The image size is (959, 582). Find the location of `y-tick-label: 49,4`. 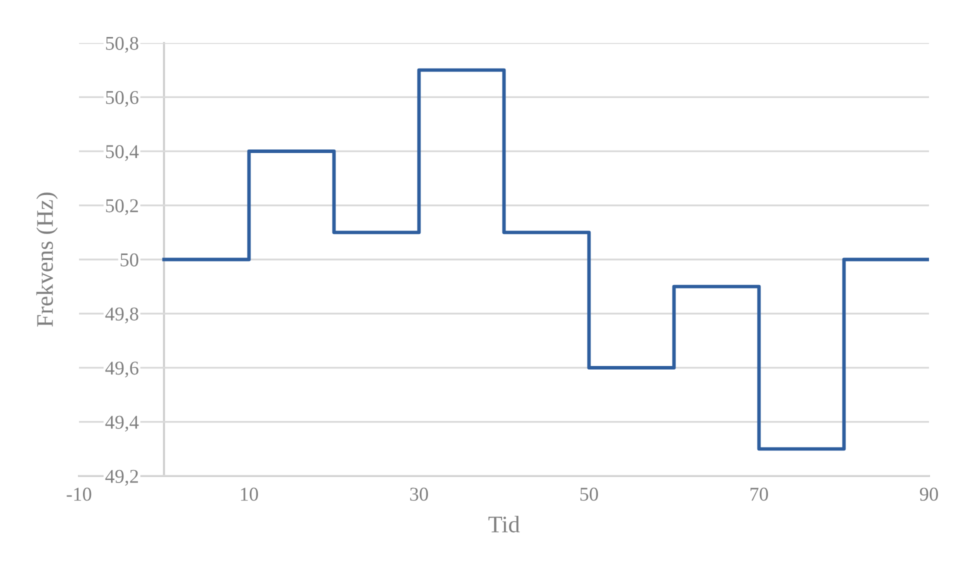

y-tick-label: 49,4 is located at coordinates (122, 424).